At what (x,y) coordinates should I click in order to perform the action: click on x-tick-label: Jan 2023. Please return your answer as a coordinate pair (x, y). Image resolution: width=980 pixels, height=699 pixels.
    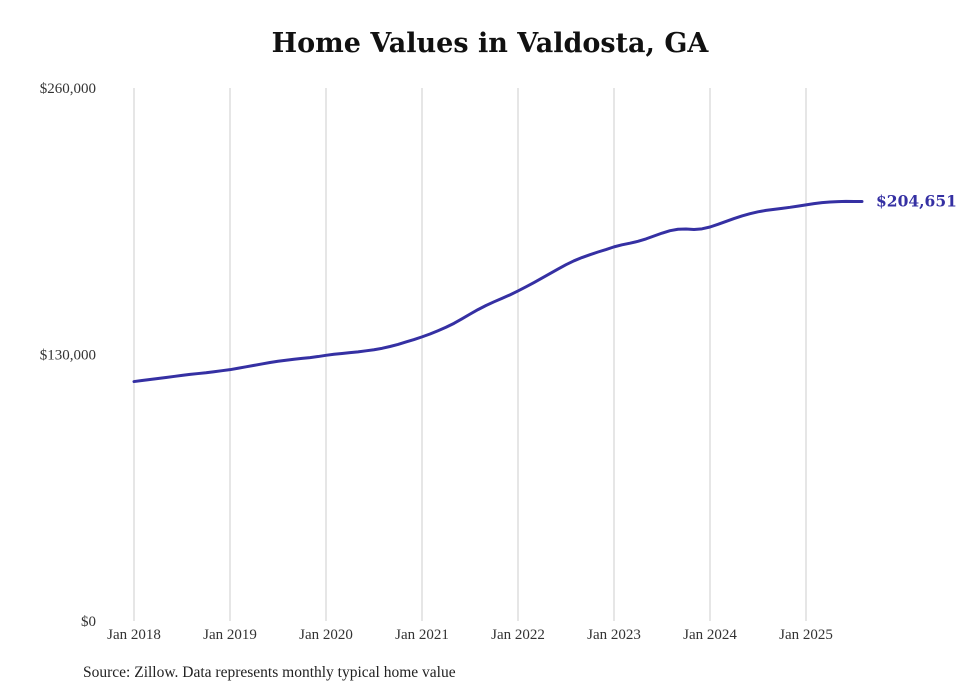
    Looking at the image, I should click on (614, 635).